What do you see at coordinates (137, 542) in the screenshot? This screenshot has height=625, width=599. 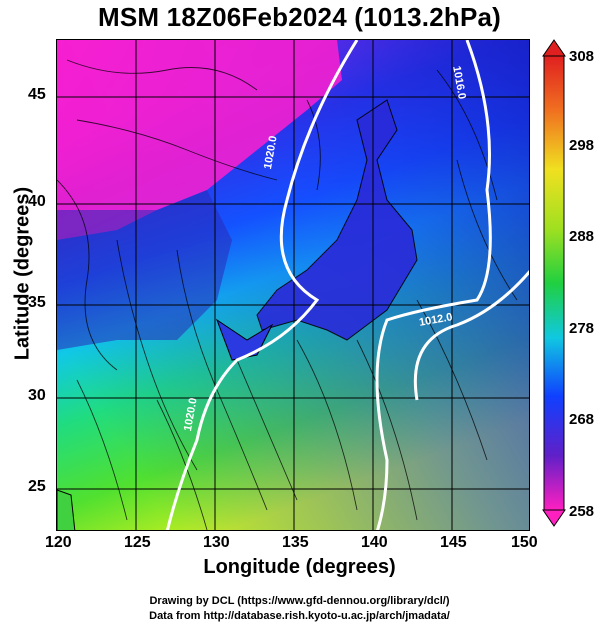 I see `x-tick-label: 125` at bounding box center [137, 542].